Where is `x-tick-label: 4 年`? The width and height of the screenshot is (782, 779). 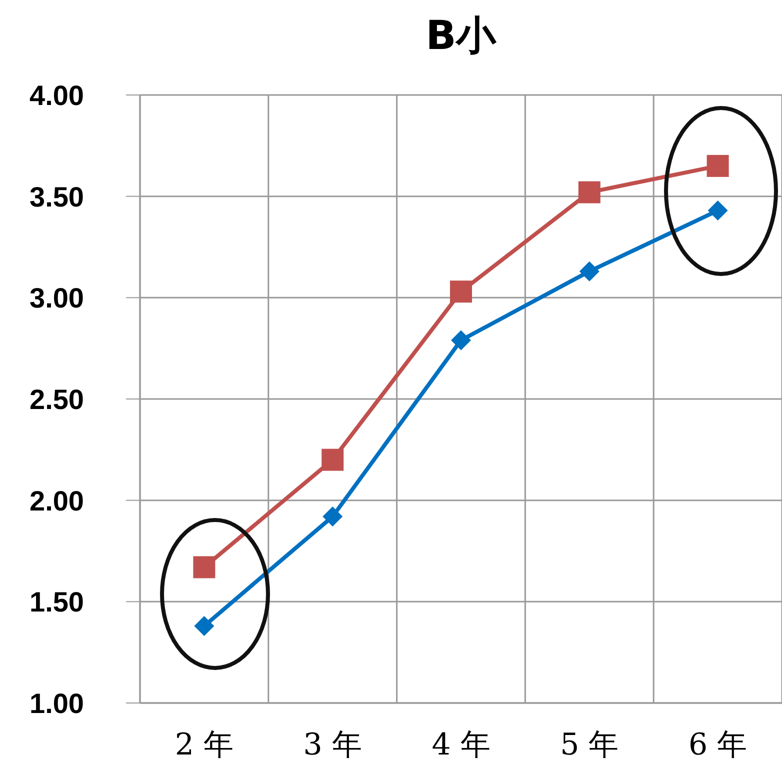
x-tick-label: 4 年 is located at coordinates (461, 744).